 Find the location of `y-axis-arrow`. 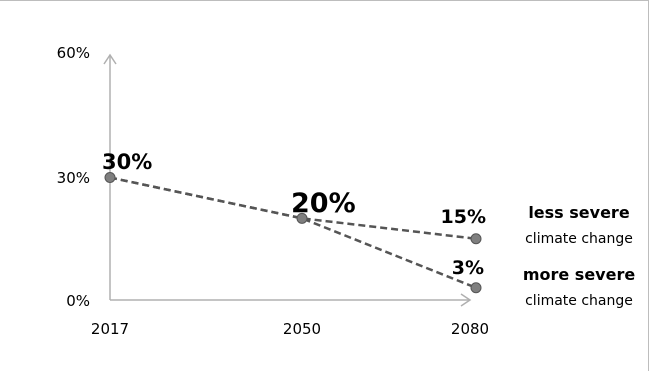

y-axis-arrow is located at coordinates (110, 59).